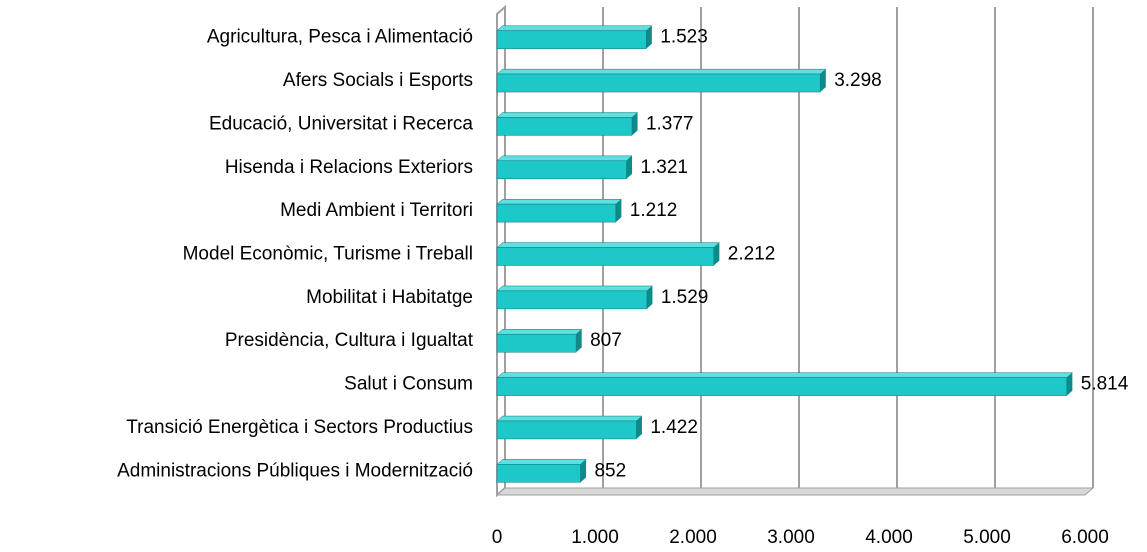 Image resolution: width=1147 pixels, height=552 pixels. Describe the element at coordinates (328, 254) in the screenshot. I see `y-tick-label: Model Econòmic, Turisme i Treball` at that location.